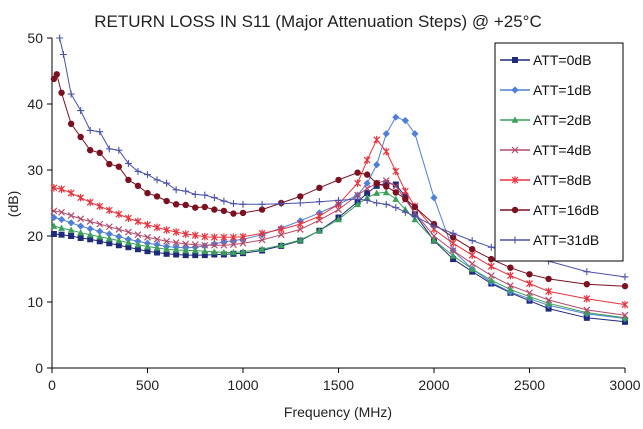 The image size is (643, 429). I want to click on legend-marker, so click(515, 180).